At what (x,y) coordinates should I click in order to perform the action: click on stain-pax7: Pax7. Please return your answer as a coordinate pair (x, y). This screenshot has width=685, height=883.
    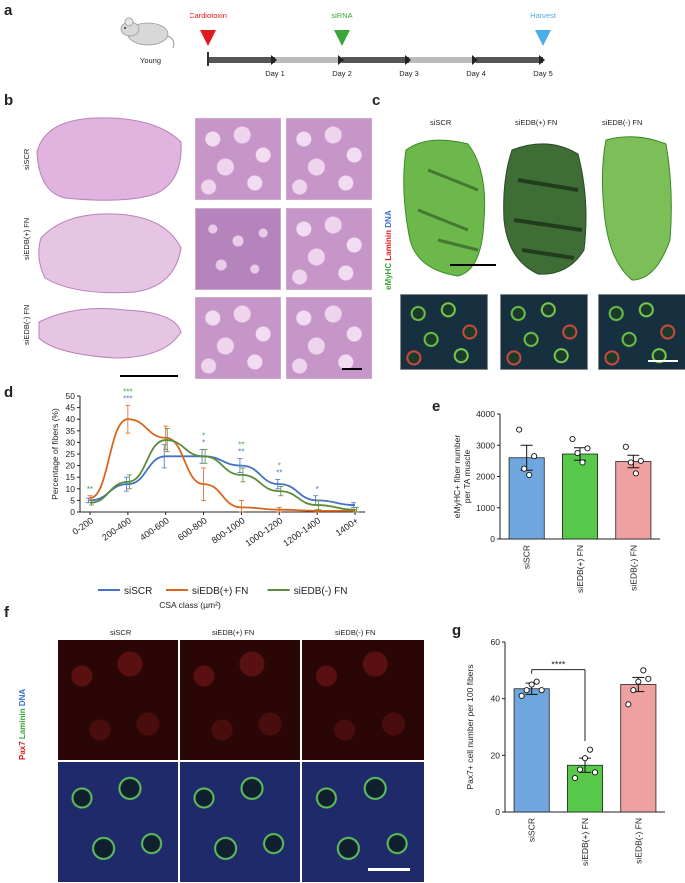
    Looking at the image, I should click on (22, 750).